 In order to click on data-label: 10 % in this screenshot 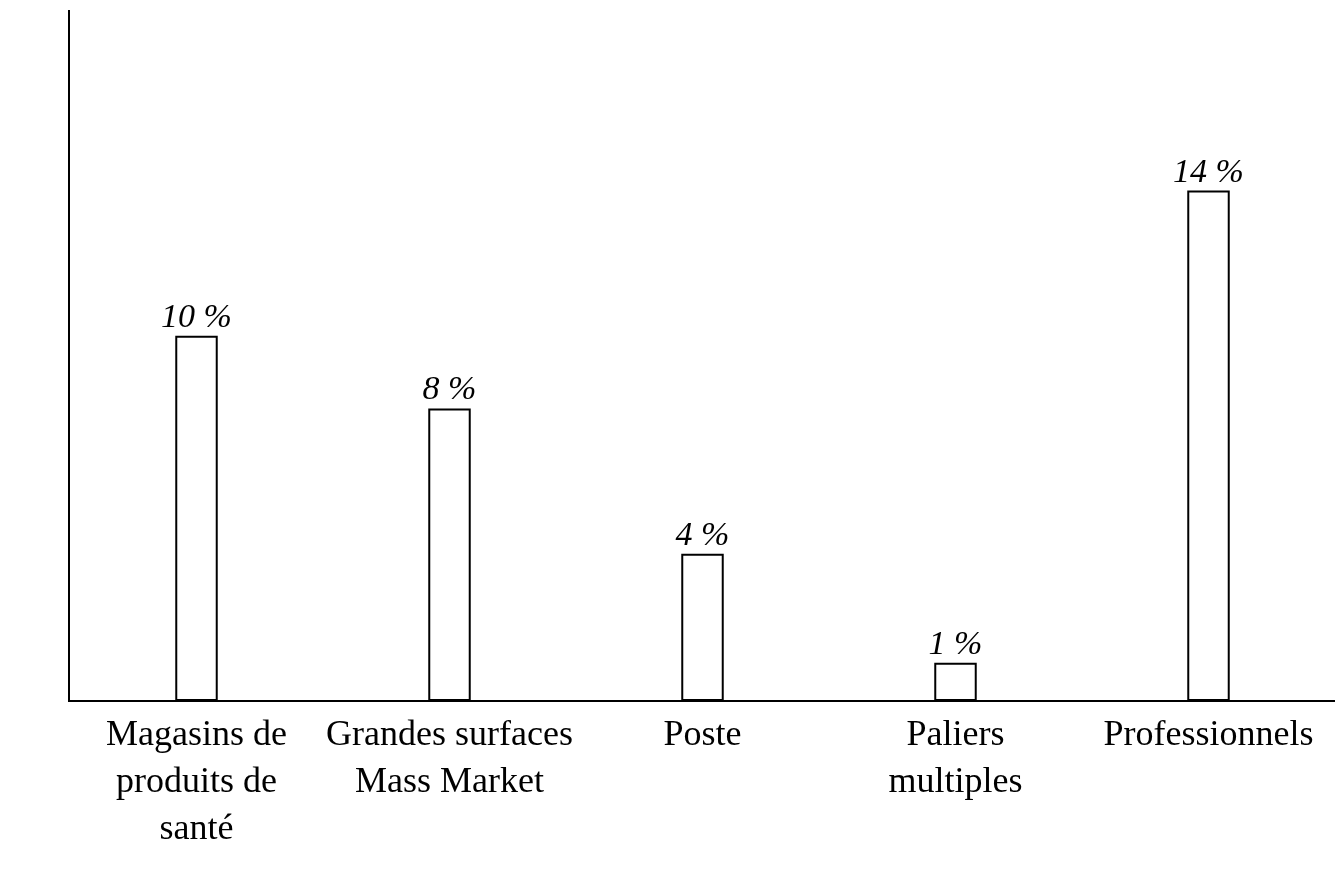, I will do `click(196, 315)`.